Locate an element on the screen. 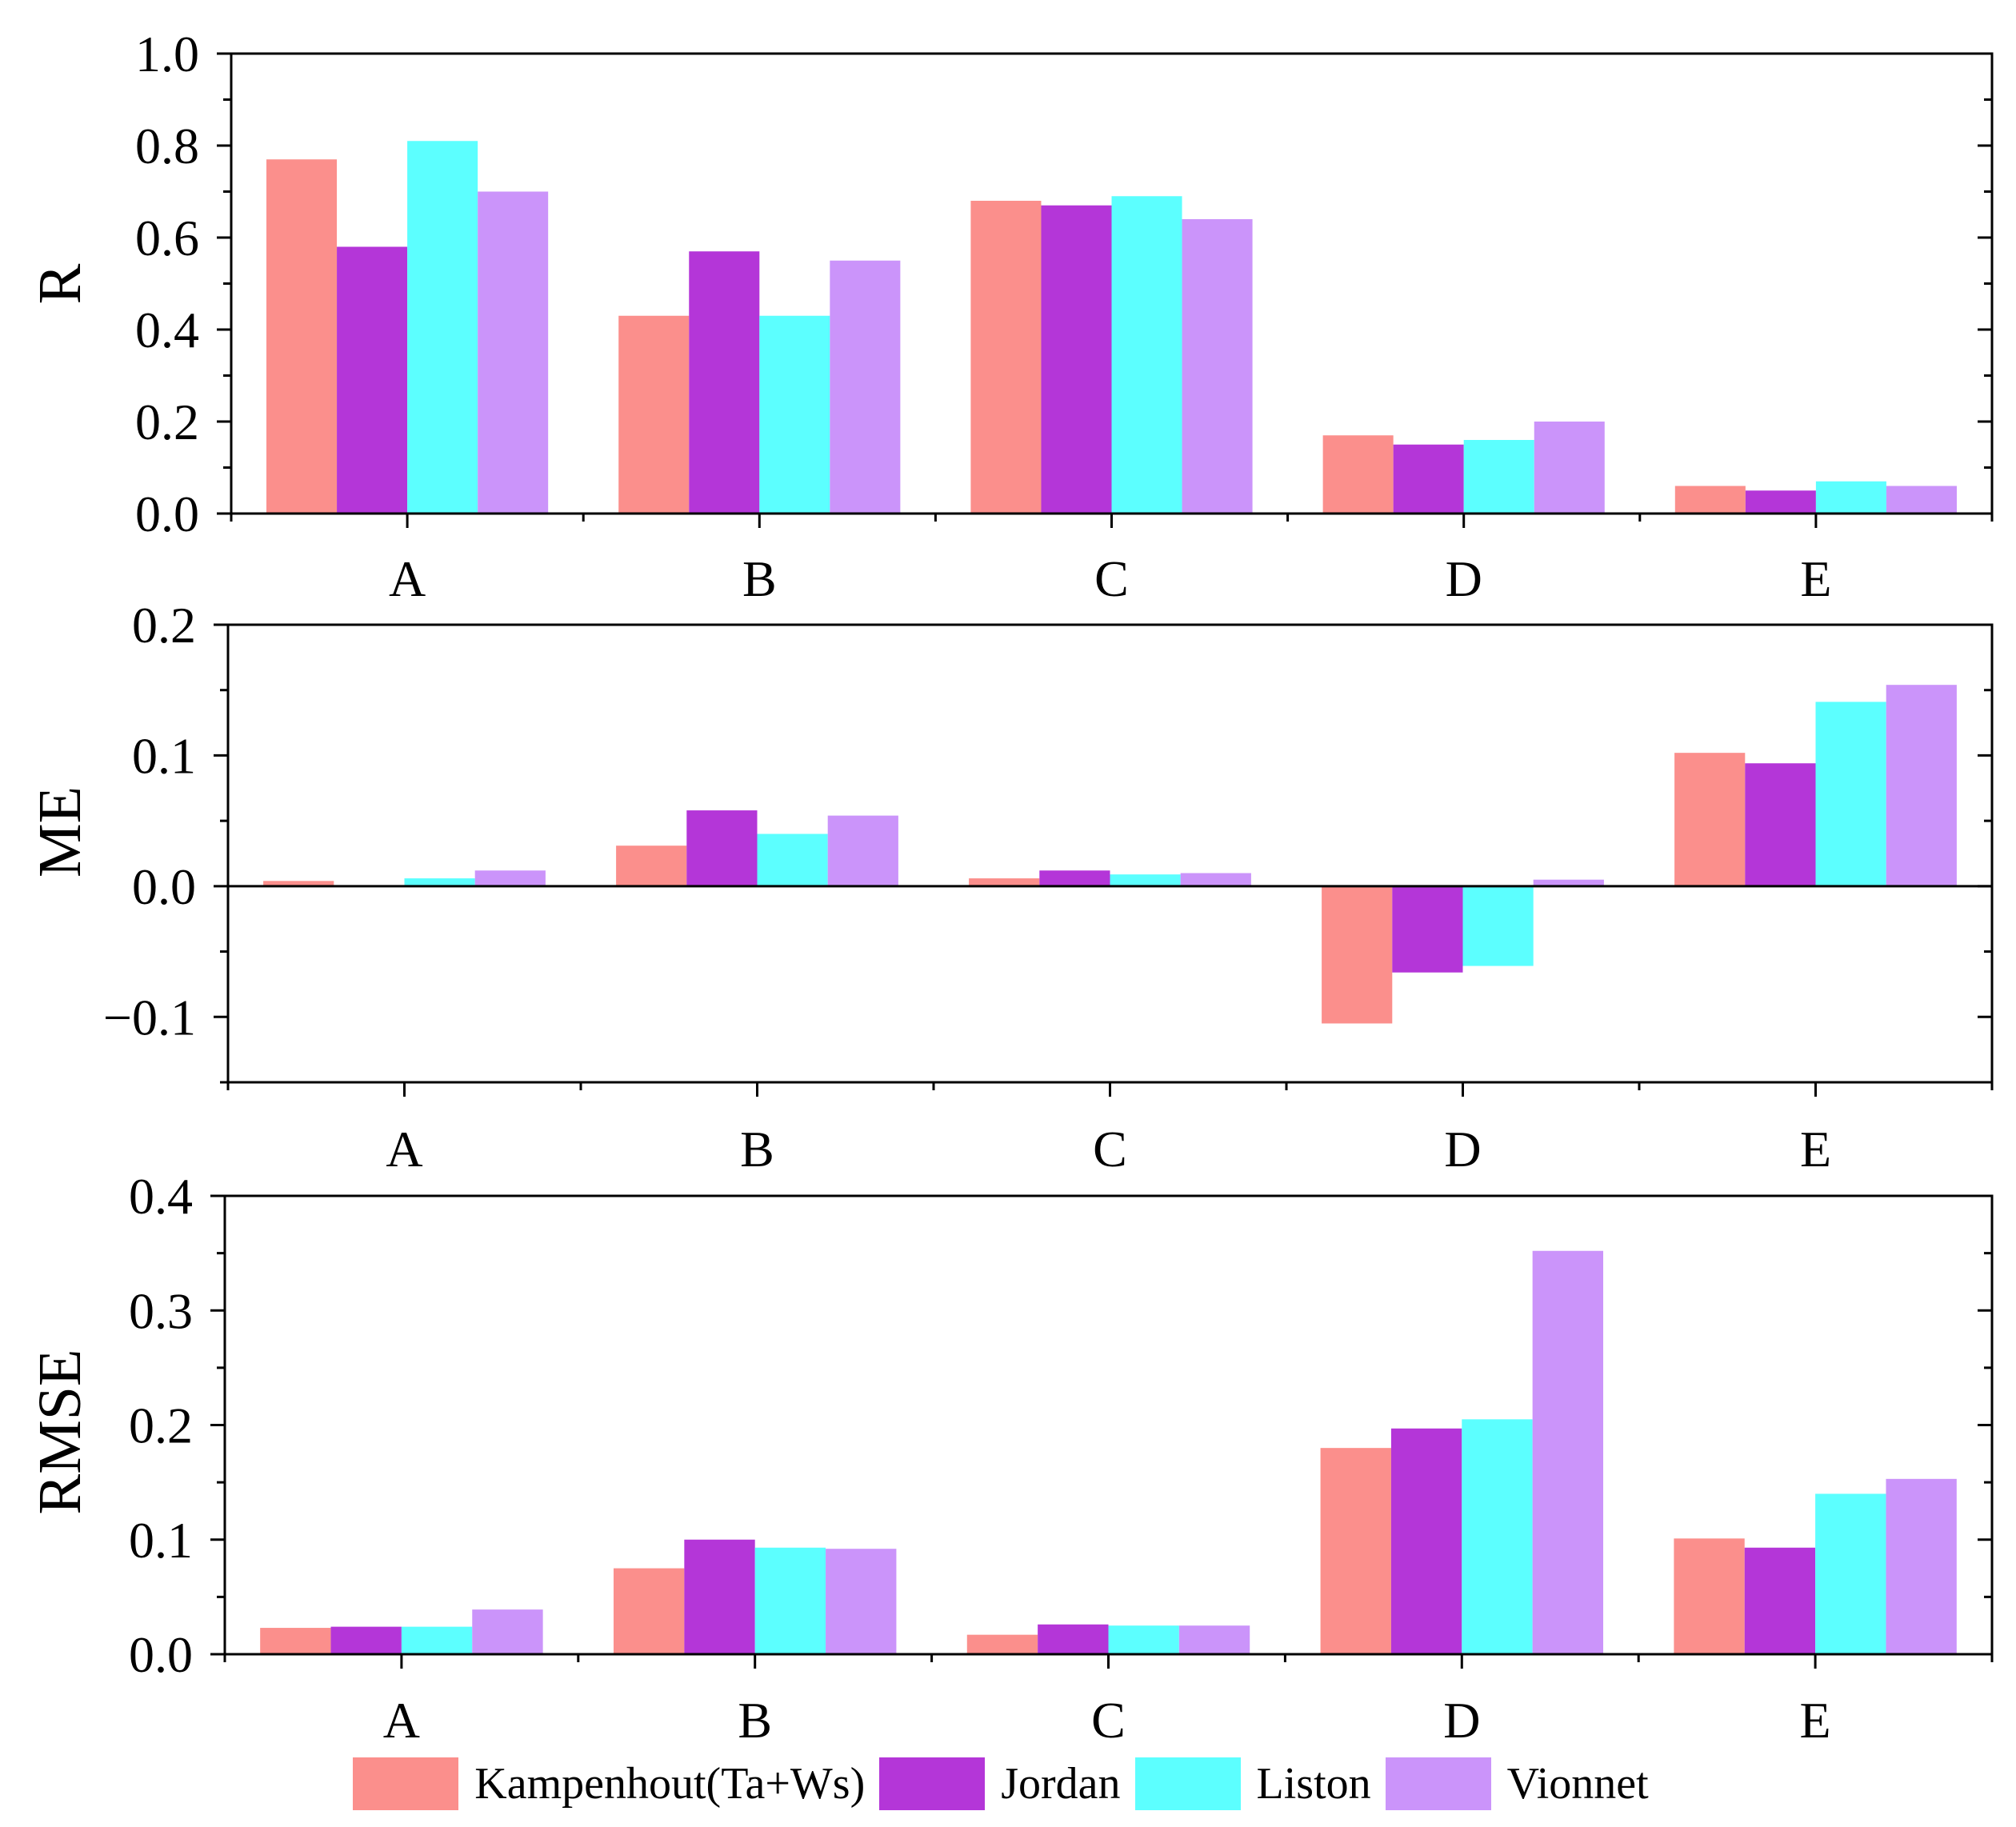  y-tick-label-rmse: 0.4 is located at coordinates (161, 1196).